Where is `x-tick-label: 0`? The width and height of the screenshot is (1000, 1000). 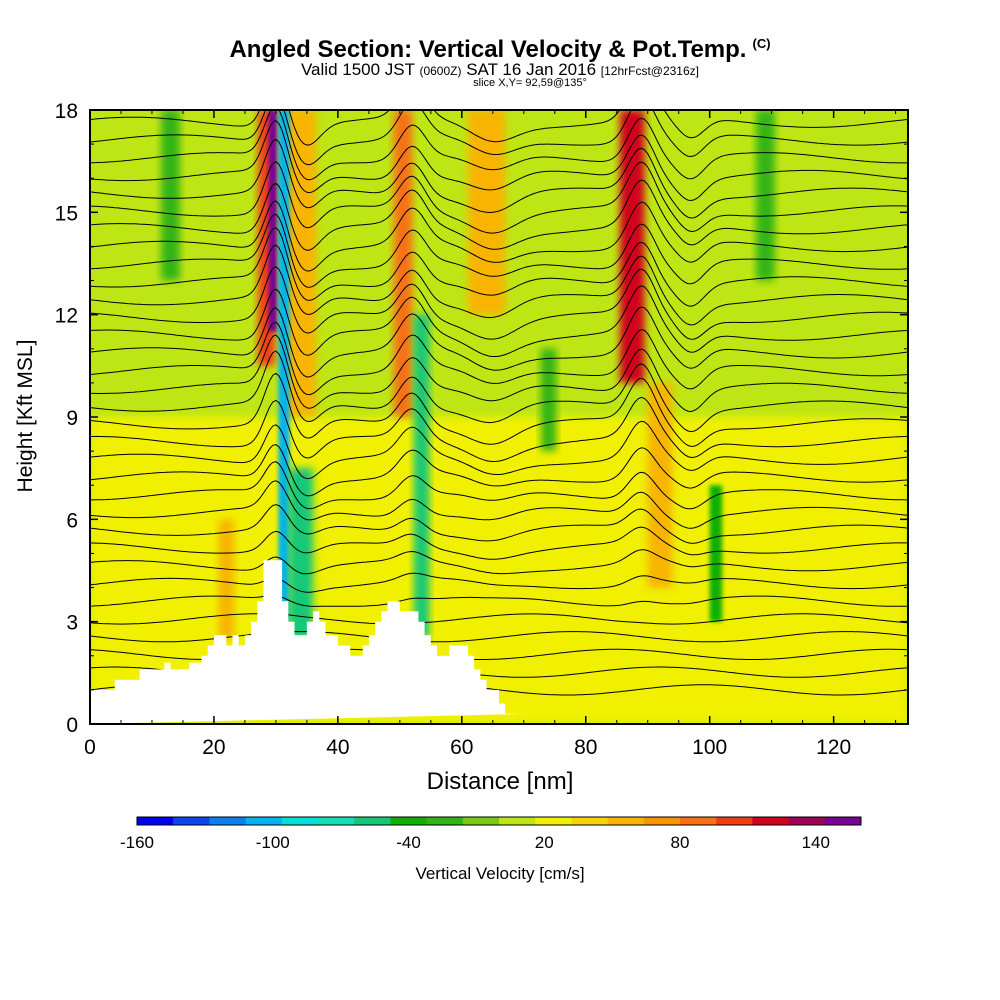 x-tick-label: 0 is located at coordinates (90, 747).